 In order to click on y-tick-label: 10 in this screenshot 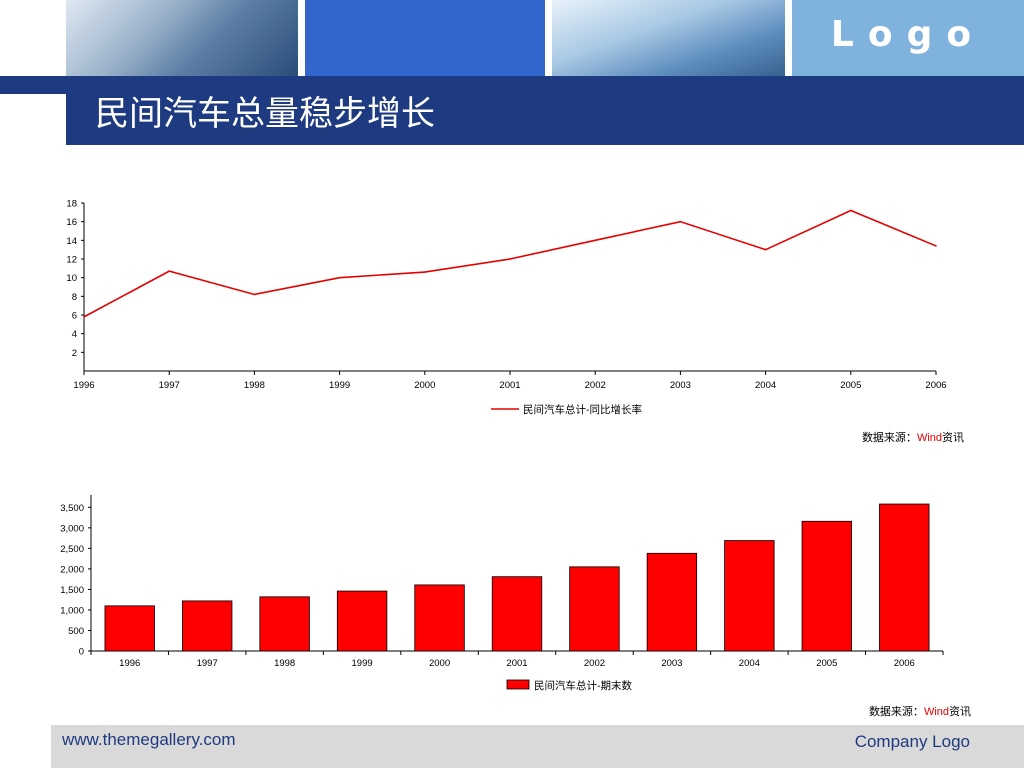, I will do `click(71, 278)`.